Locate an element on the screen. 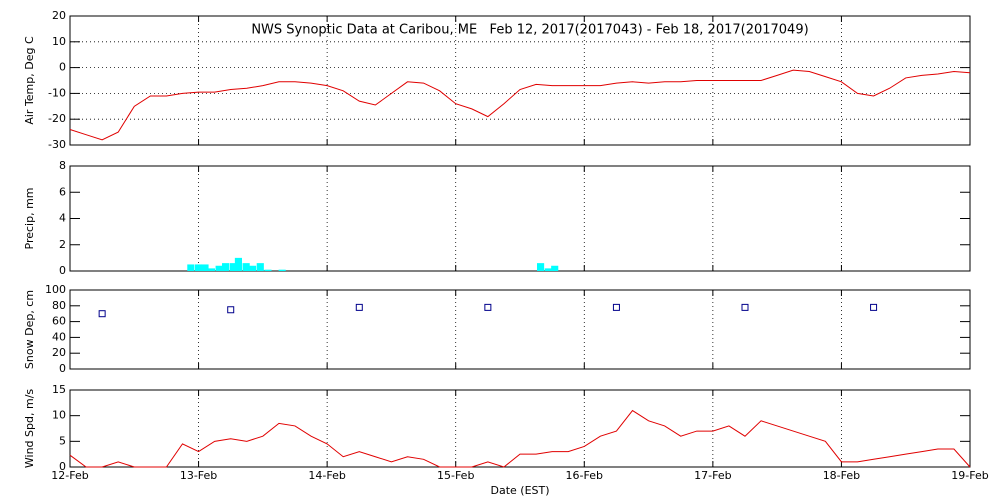 The image size is (1000, 500). y-axis-label: Snow Dep, cm is located at coordinates (29, 329).